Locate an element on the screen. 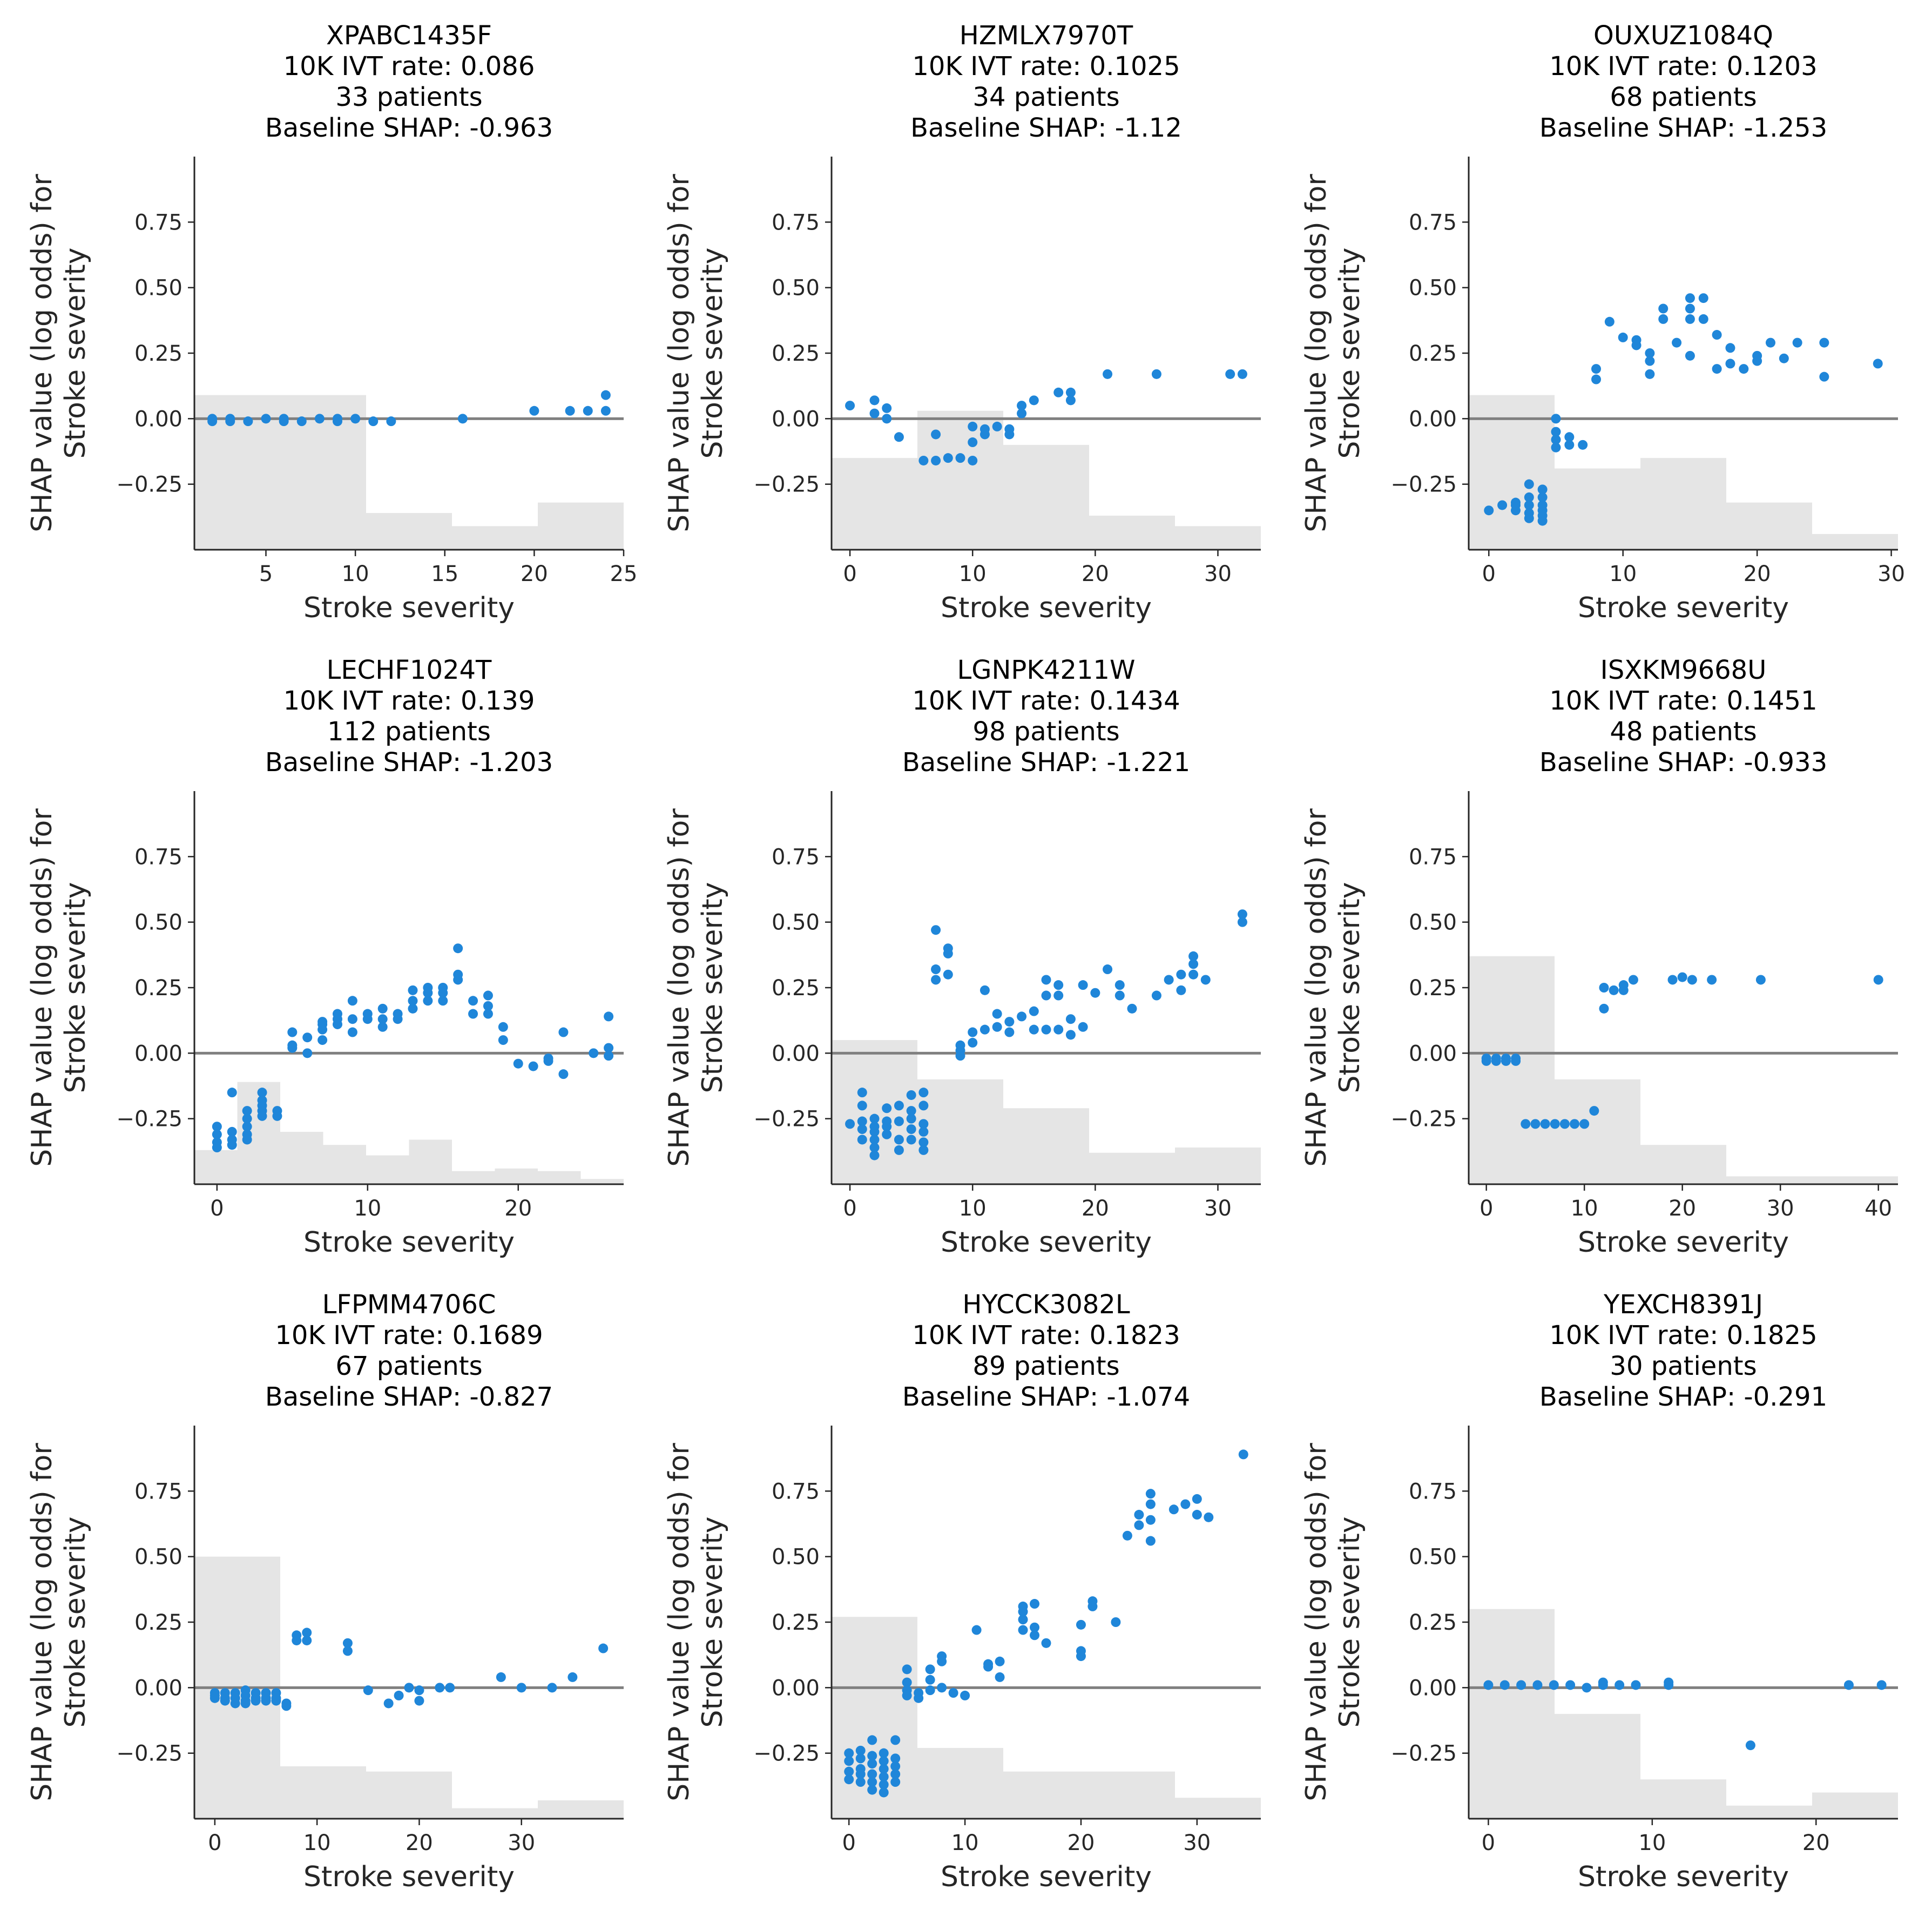 The height and width of the screenshot is (1924, 1932). y-tick-label: 0.00 is located at coordinates (796, 1053).